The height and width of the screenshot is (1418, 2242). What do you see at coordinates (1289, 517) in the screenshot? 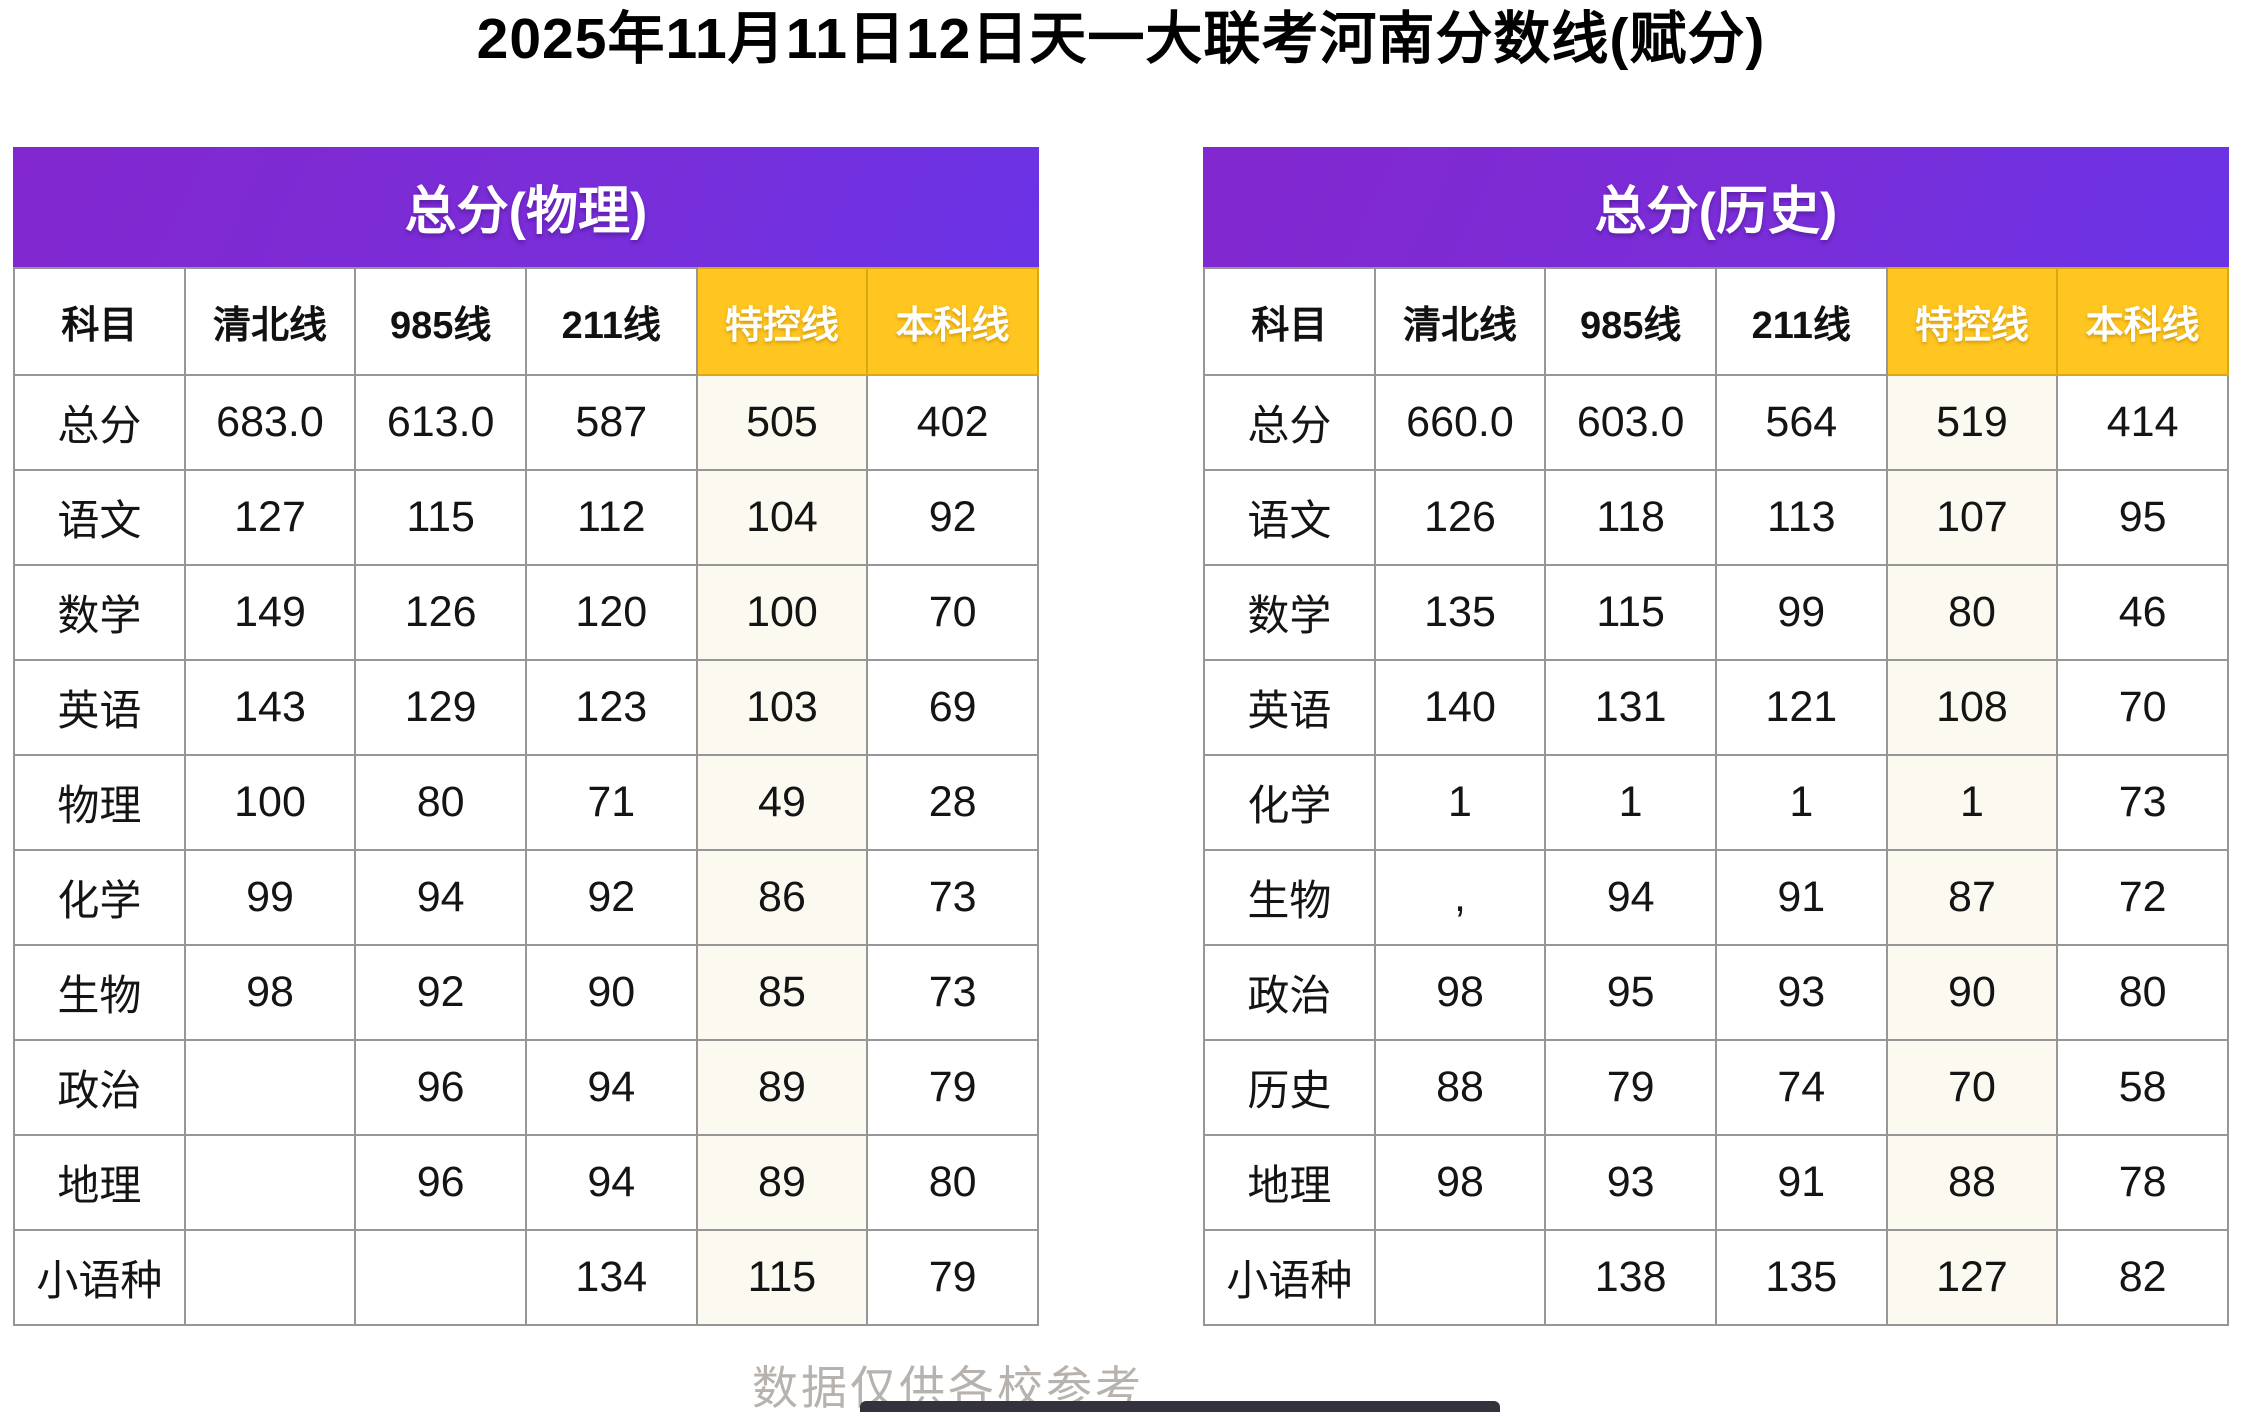
I see `row-label: 语文` at bounding box center [1289, 517].